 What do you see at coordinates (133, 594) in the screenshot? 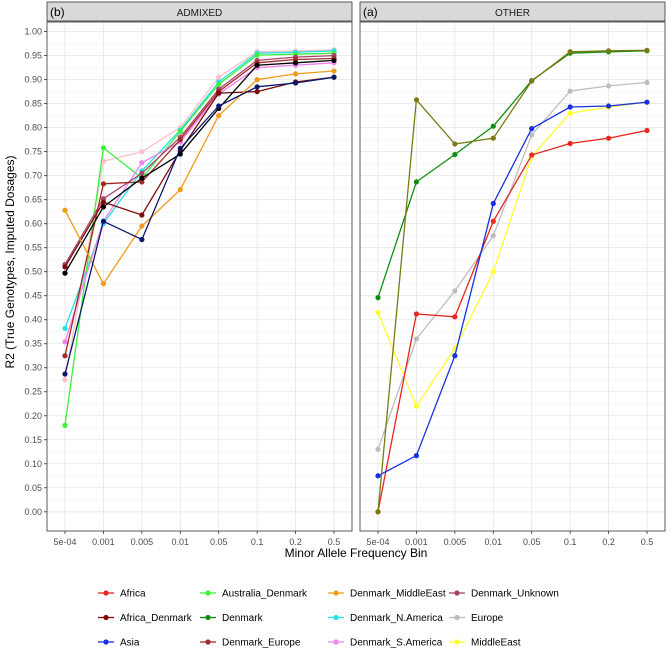
I see `legend-label: Africa` at bounding box center [133, 594].